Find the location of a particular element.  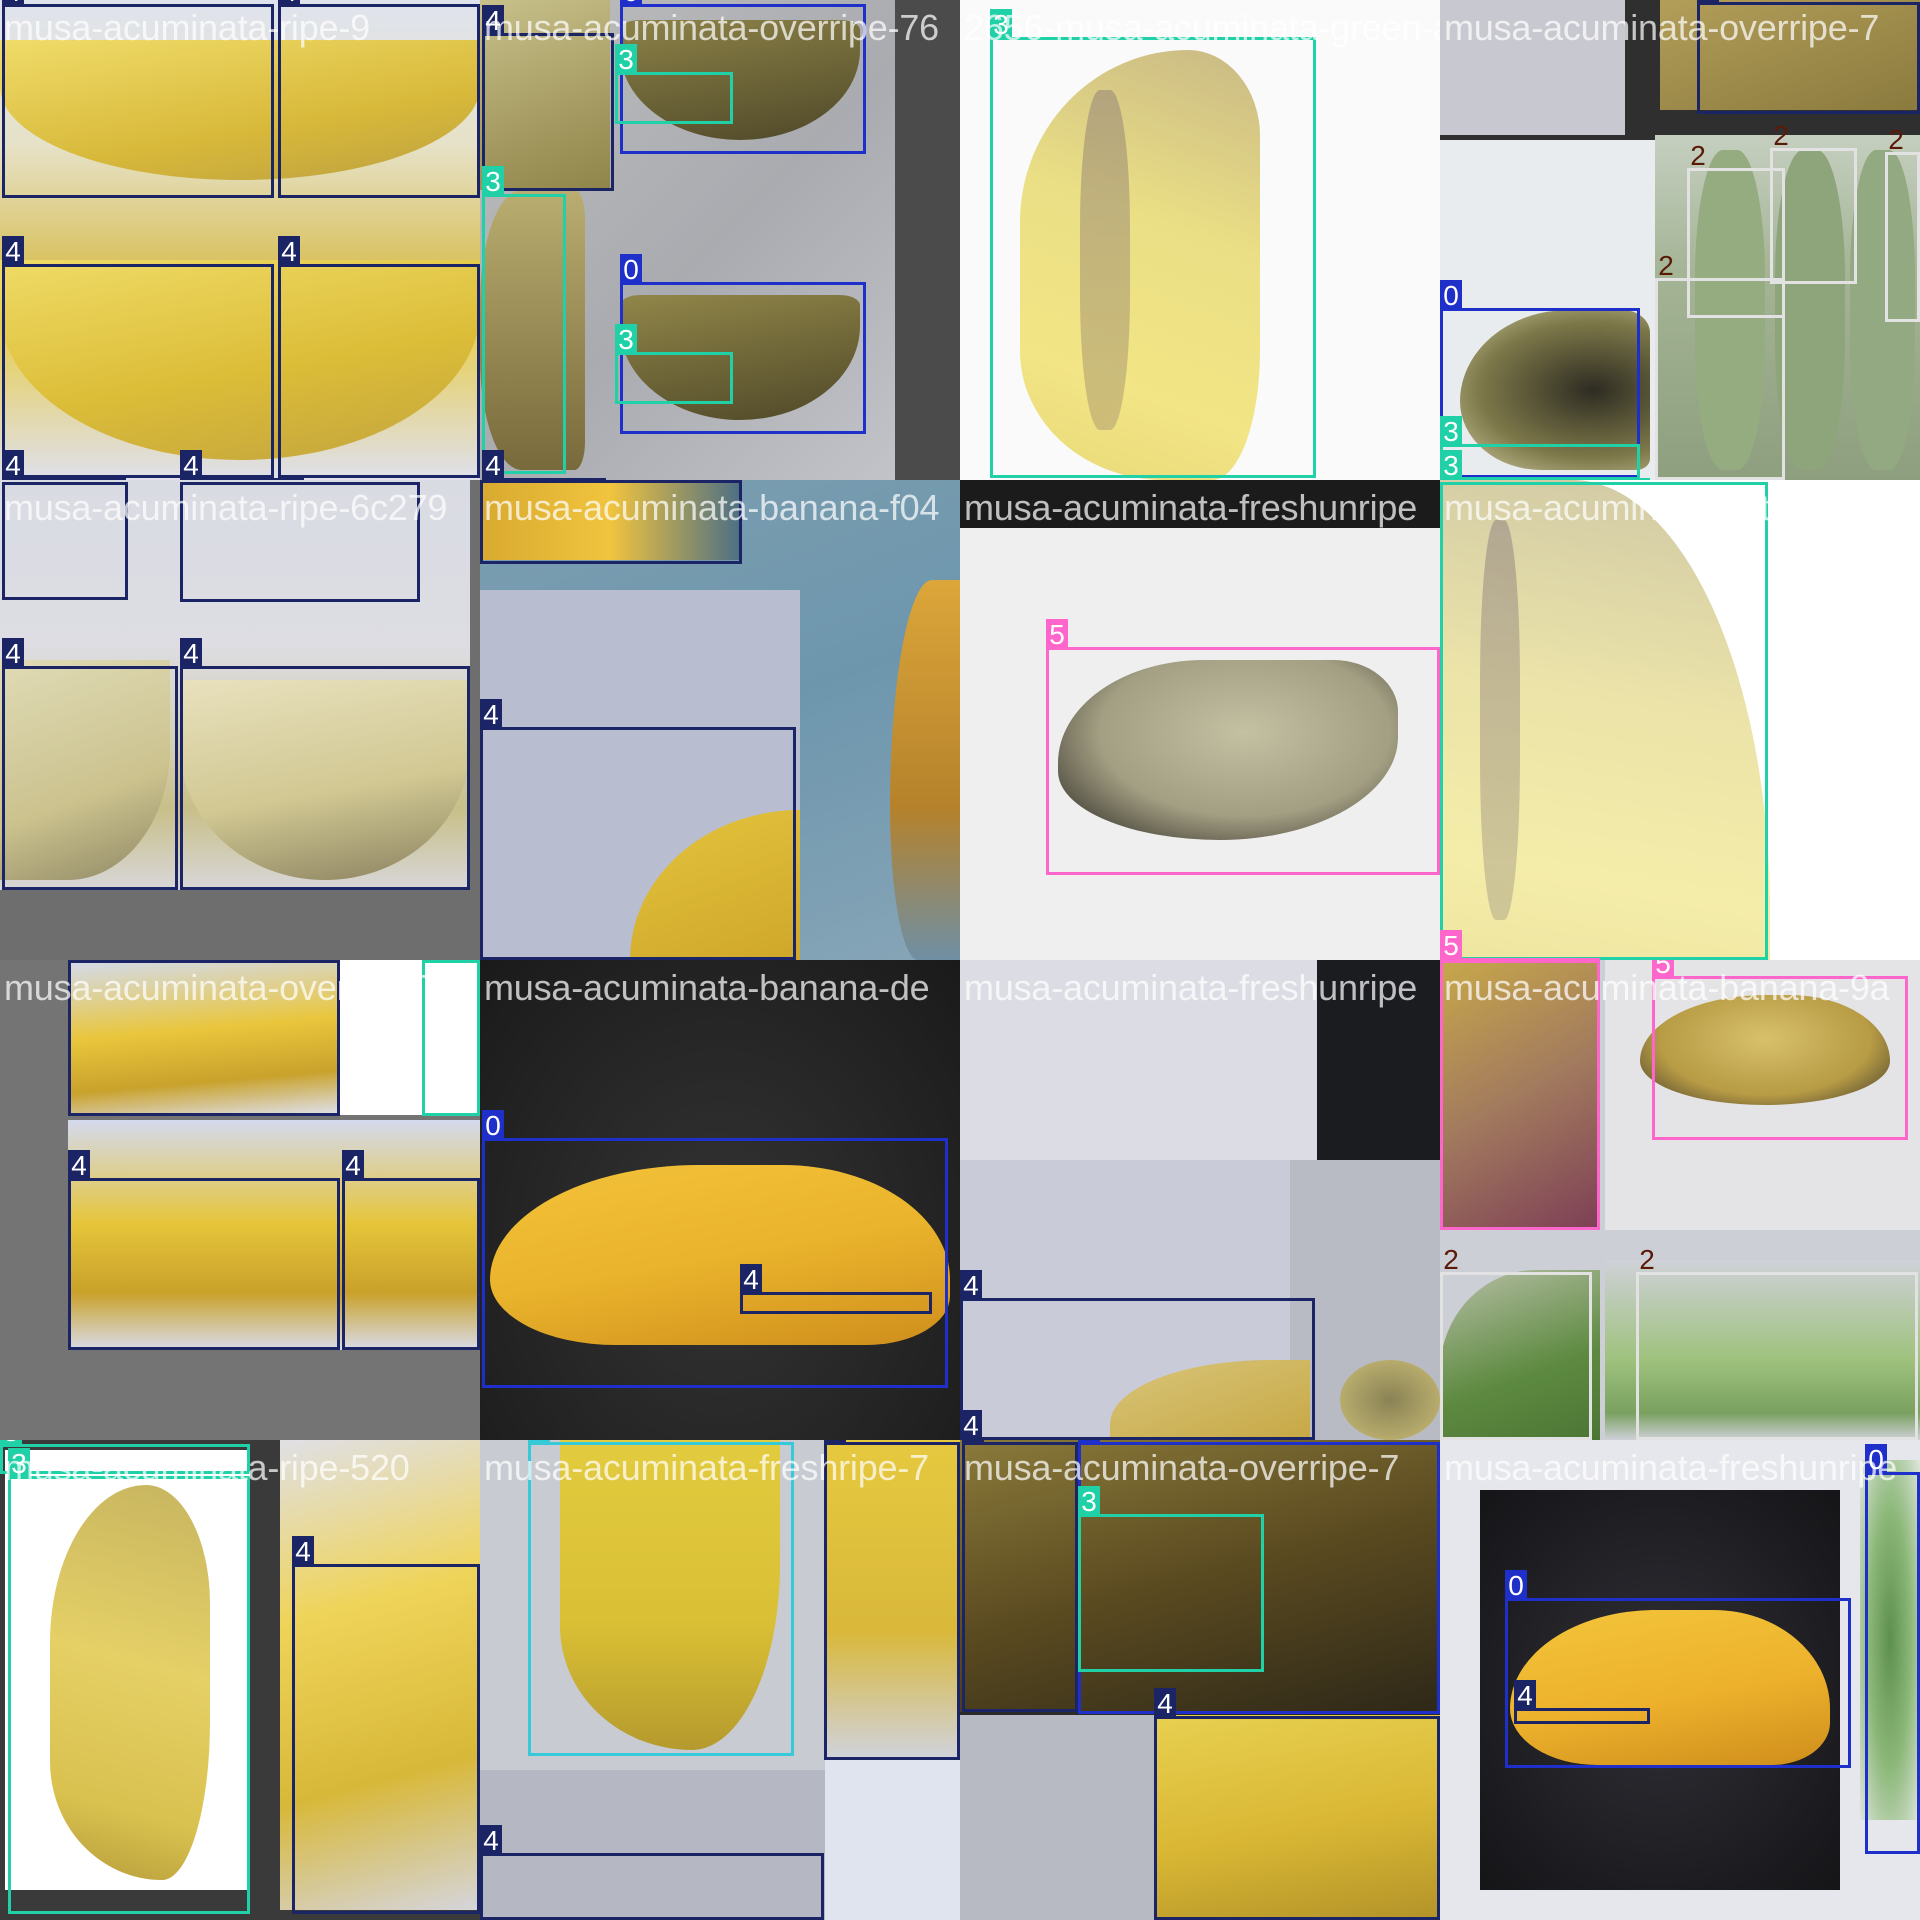

mosaic-tile: 4 musa-acuminata-banana-f04 is located at coordinates (720, 720).